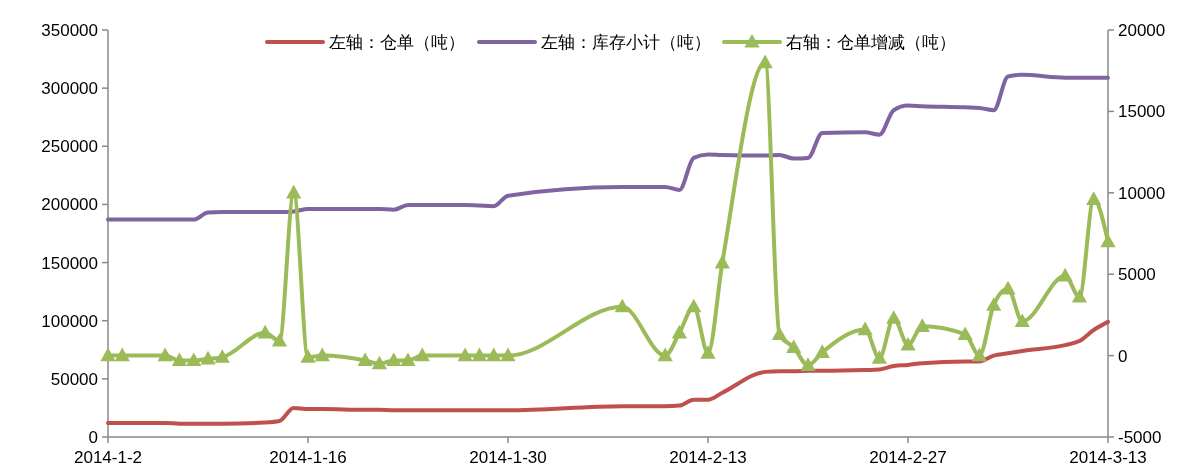 This screenshot has width=1203, height=463. Describe the element at coordinates (69, 30) in the screenshot. I see `y-tick-label: 350000` at that location.